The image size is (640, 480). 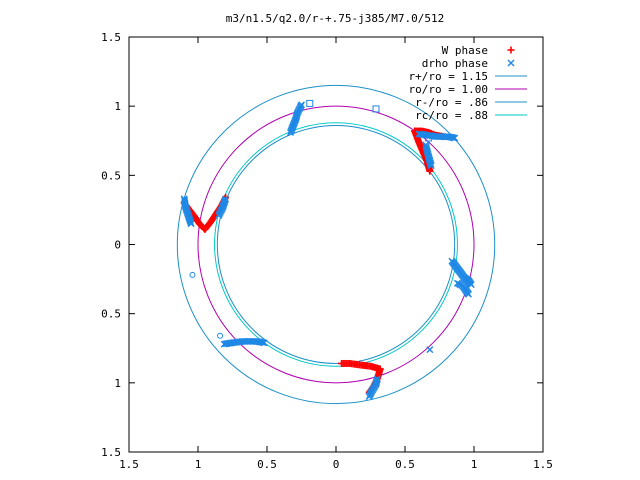 I want to click on x-tick-label: 0, so click(x=336, y=464).